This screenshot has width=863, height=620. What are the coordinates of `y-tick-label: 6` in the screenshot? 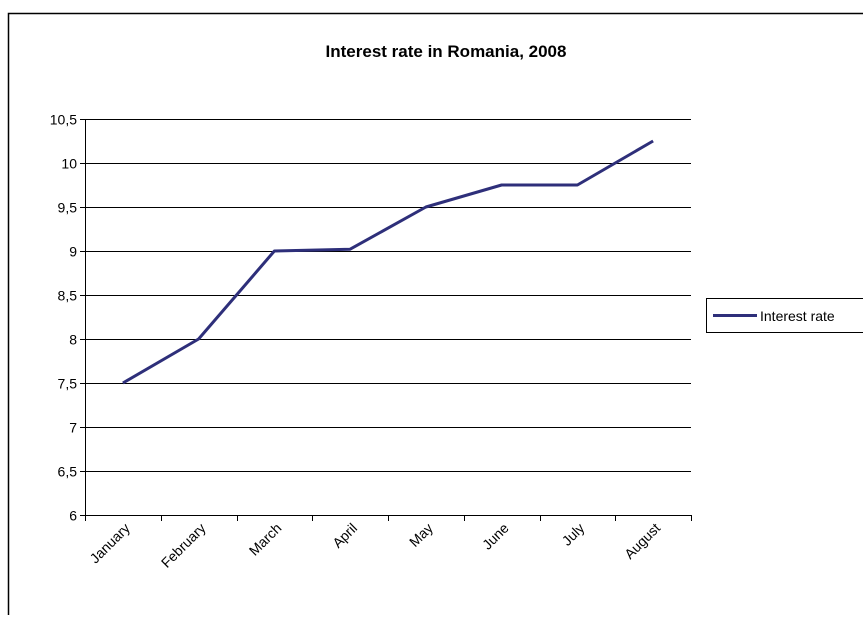 It's located at (73, 516).